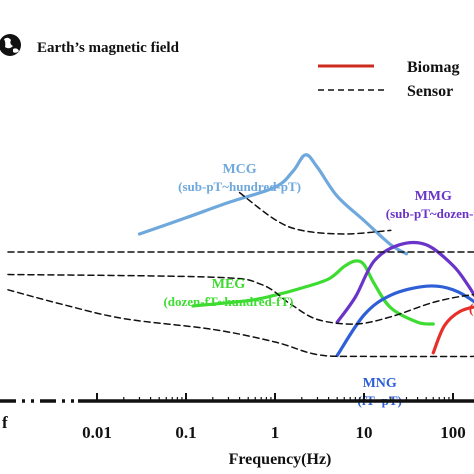 The height and width of the screenshot is (474, 474). I want to click on legend-label-sensor: Sensor, so click(430, 91).